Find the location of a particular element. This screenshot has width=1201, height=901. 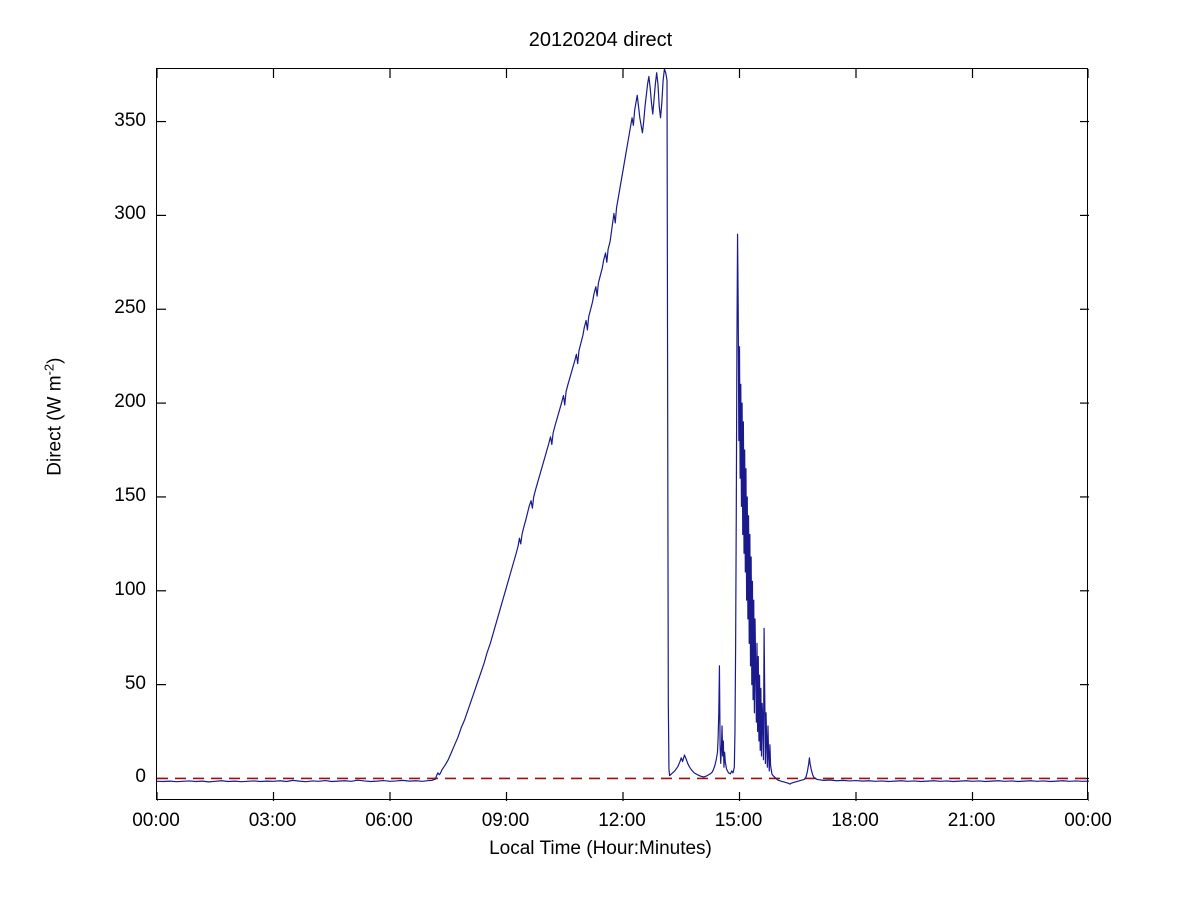

x-axis-label: Local Time (Hour:Minutes) is located at coordinates (600, 848).